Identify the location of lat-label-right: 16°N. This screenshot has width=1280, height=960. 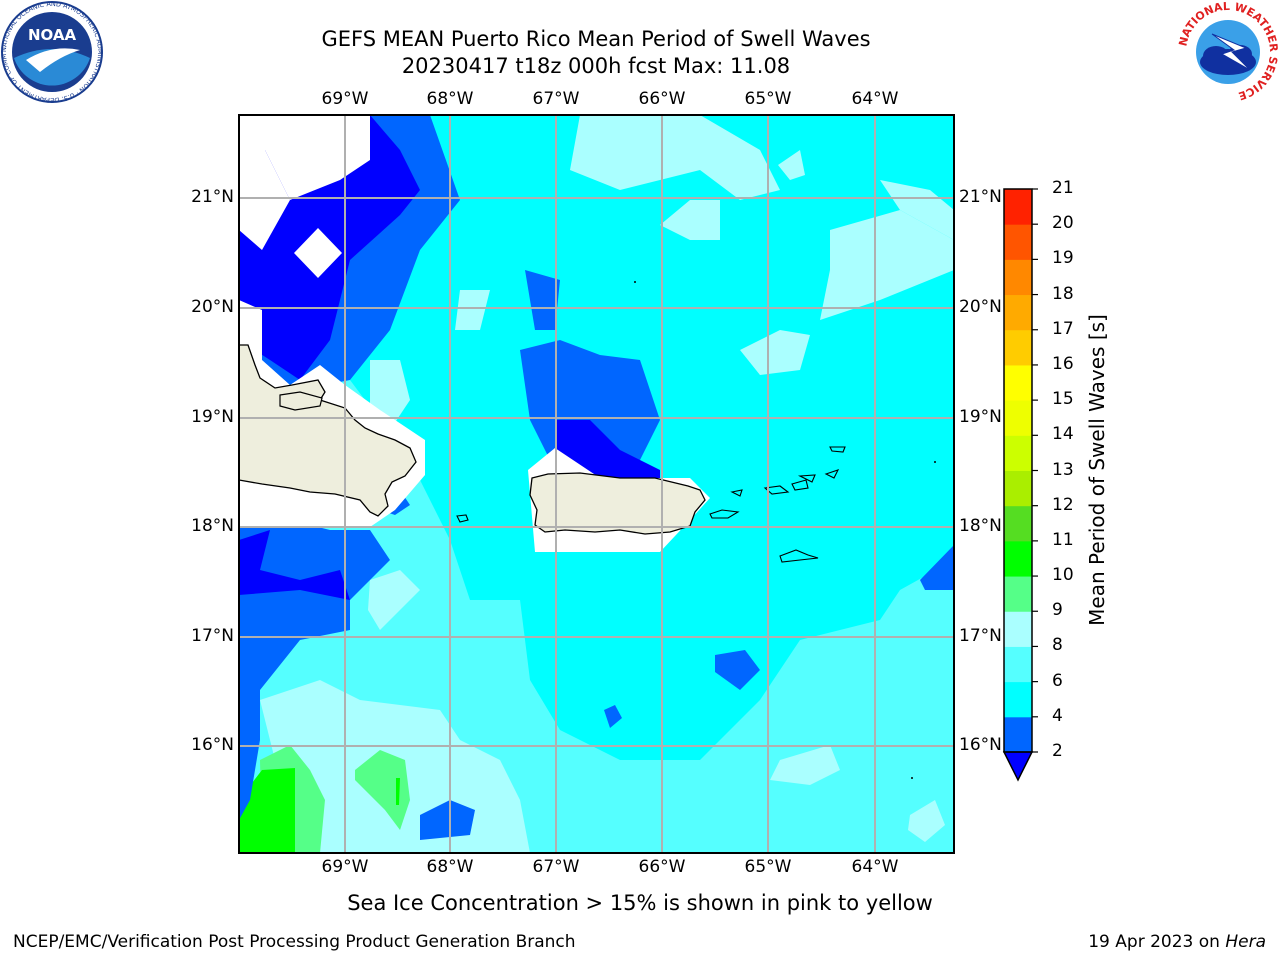
(980, 745).